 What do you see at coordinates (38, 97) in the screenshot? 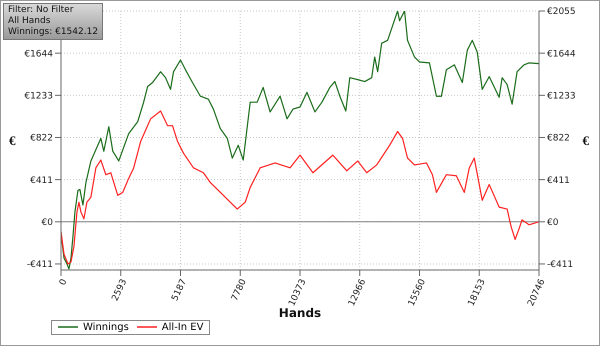
I see `y-tick-label: €1233` at bounding box center [38, 97].